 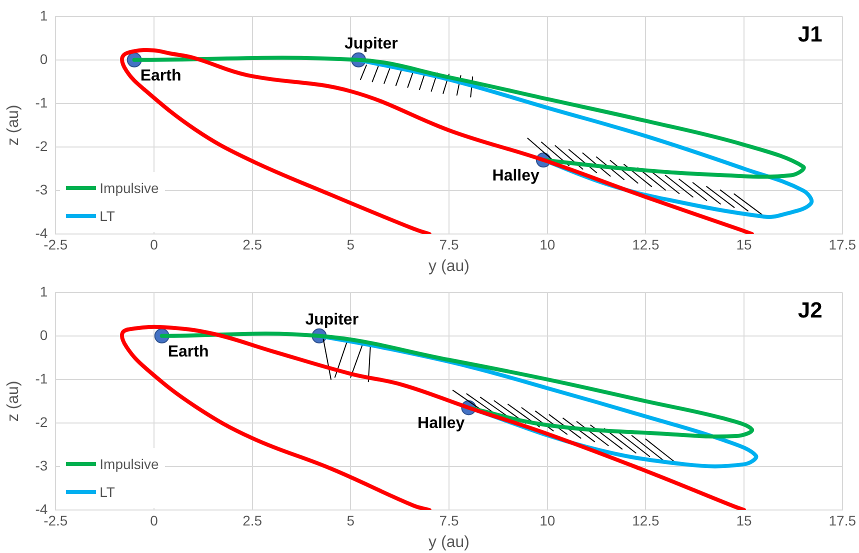 What do you see at coordinates (810, 309) in the screenshot?
I see `annotation: J2` at bounding box center [810, 309].